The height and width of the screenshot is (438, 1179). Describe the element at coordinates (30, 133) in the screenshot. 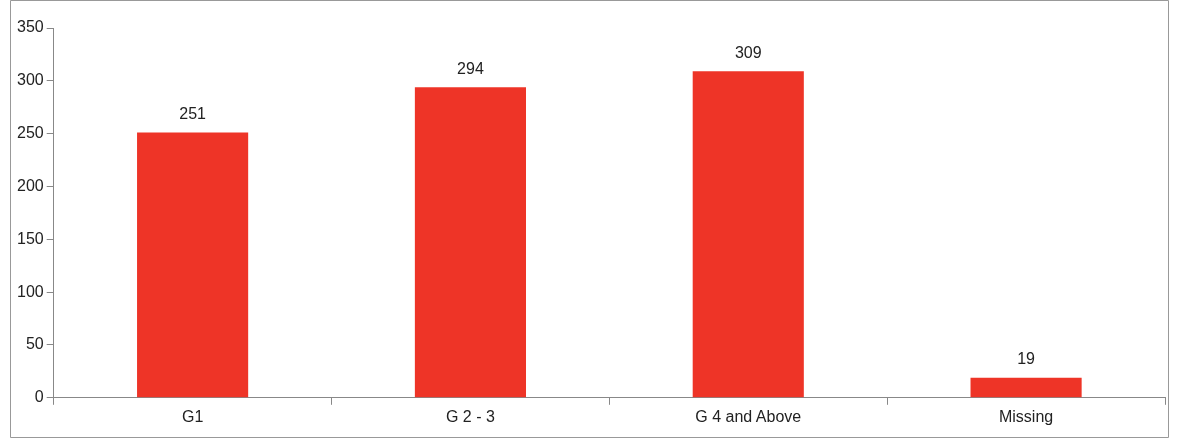

I see `y-tick-label: 250` at that location.